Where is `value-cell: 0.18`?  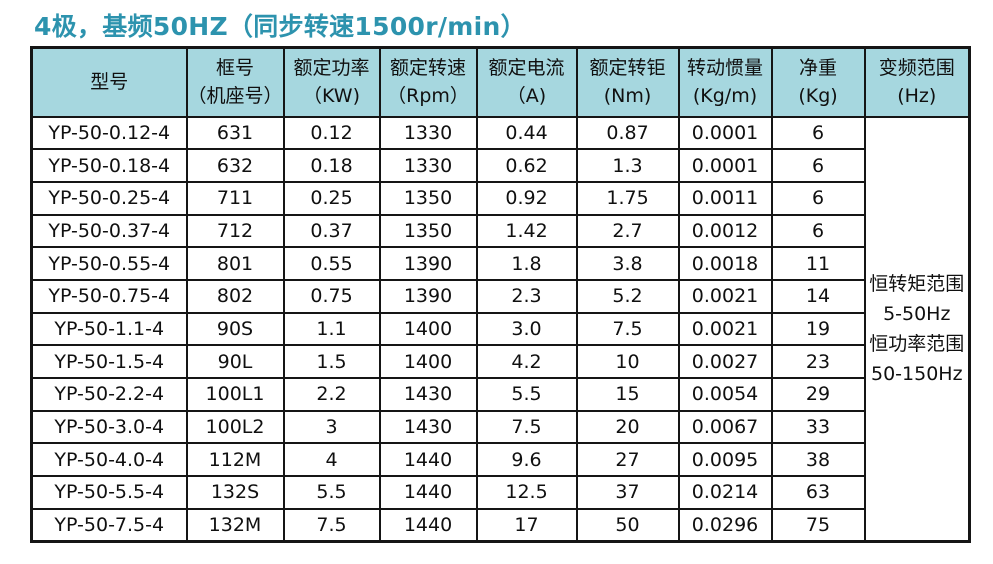
value-cell: 0.18 is located at coordinates (331, 165).